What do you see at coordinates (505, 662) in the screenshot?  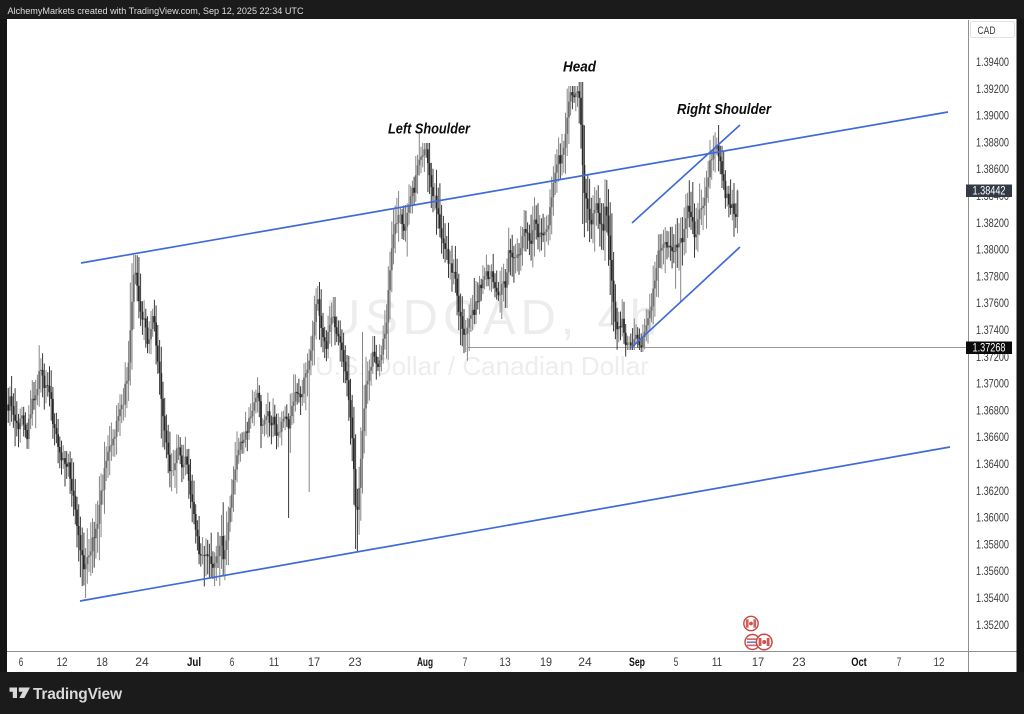 I see `svg-text: 13` at bounding box center [505, 662].